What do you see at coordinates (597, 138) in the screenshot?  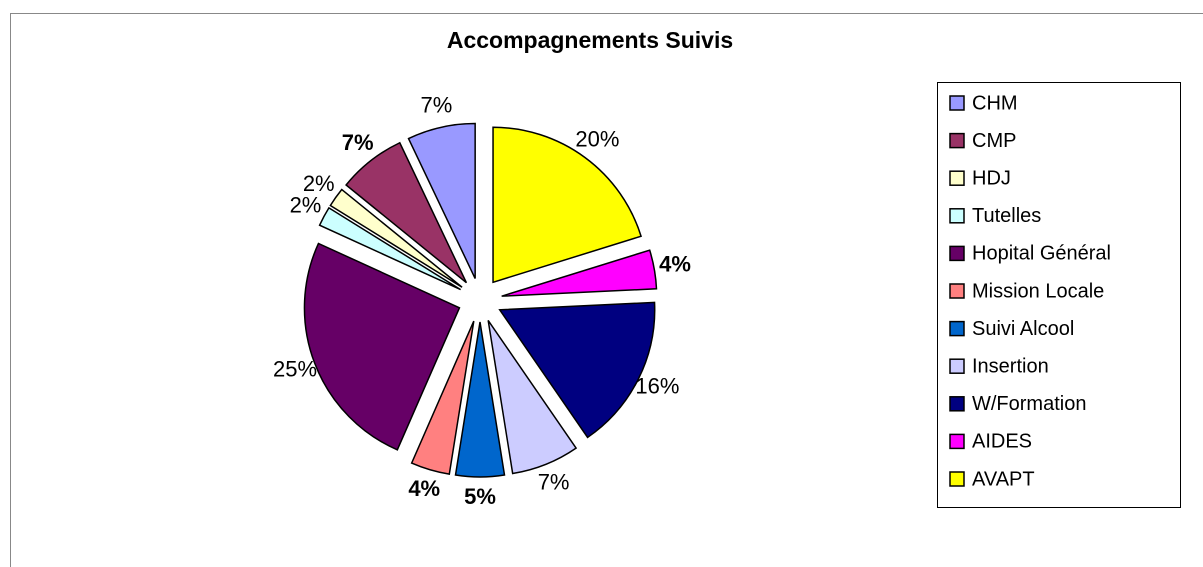 I see `data-label: 20%` at bounding box center [597, 138].